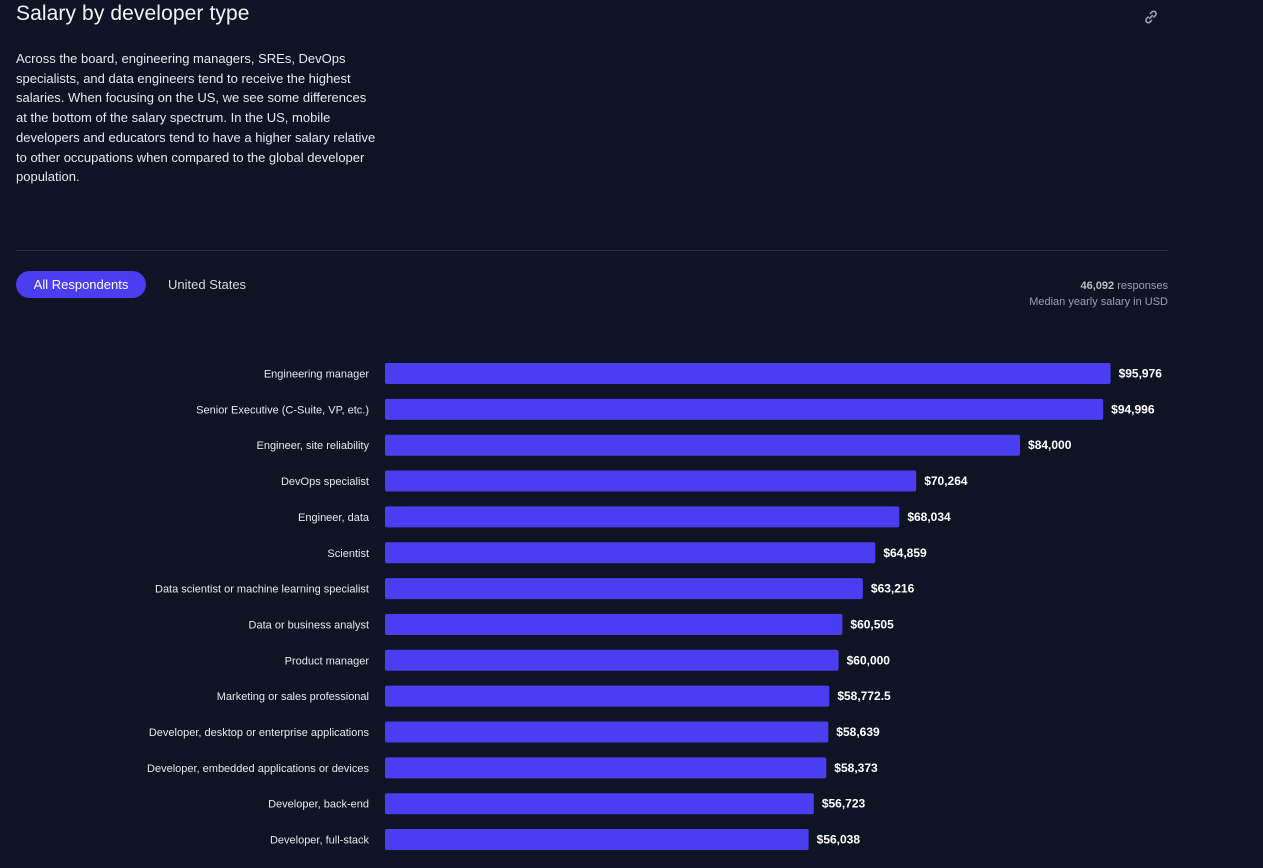 Image resolution: width=1263 pixels, height=868 pixels. What do you see at coordinates (325, 482) in the screenshot?
I see `category-label: DevOps specialist` at bounding box center [325, 482].